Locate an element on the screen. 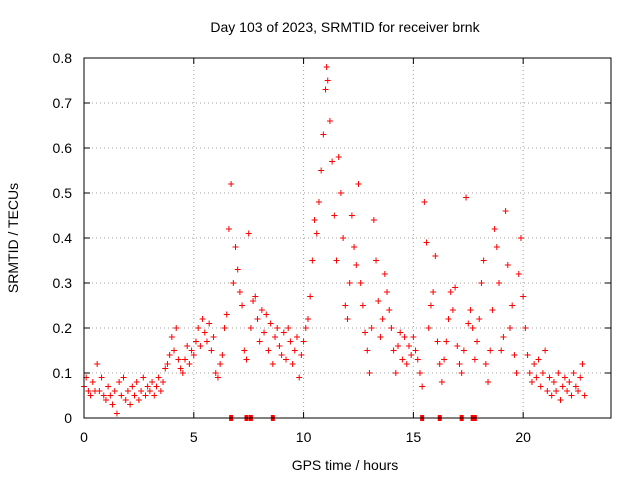 The image size is (640, 480). y-tick-label: 0.8 is located at coordinates (63, 58).